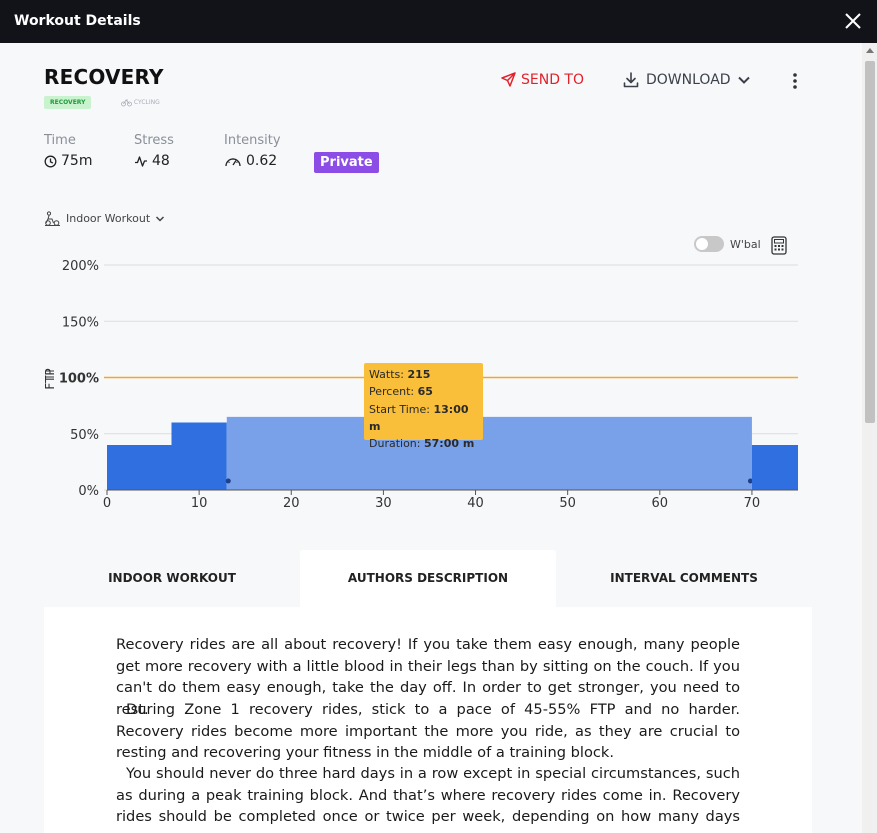 This screenshot has height=833, width=877. Describe the element at coordinates (870, 50) in the screenshot. I see `scroll-up-arrow` at that location.